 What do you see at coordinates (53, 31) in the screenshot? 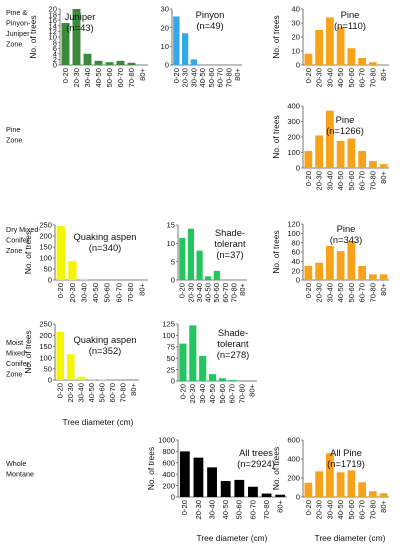
I see `y-tick-label: 12` at bounding box center [53, 31].